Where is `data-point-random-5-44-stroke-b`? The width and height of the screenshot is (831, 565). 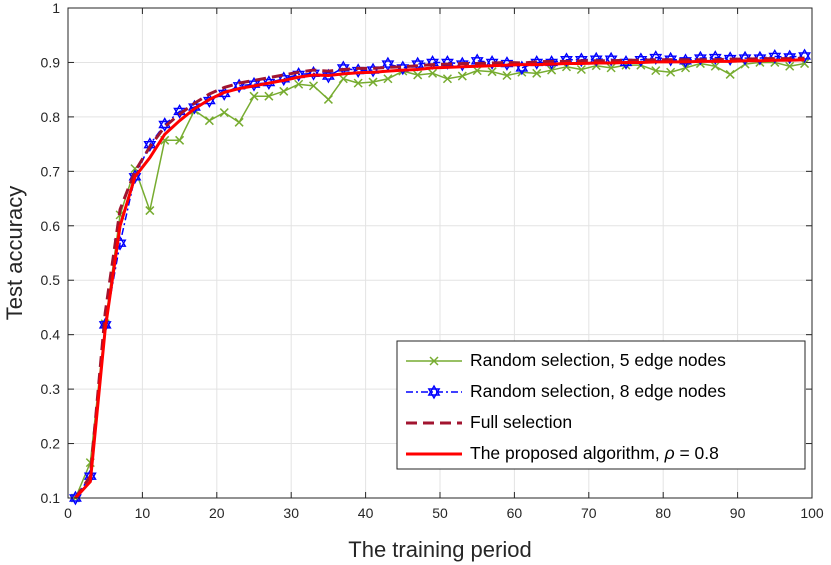
data-point-random-5-44-stroke-b is located at coordinates (730, 74).